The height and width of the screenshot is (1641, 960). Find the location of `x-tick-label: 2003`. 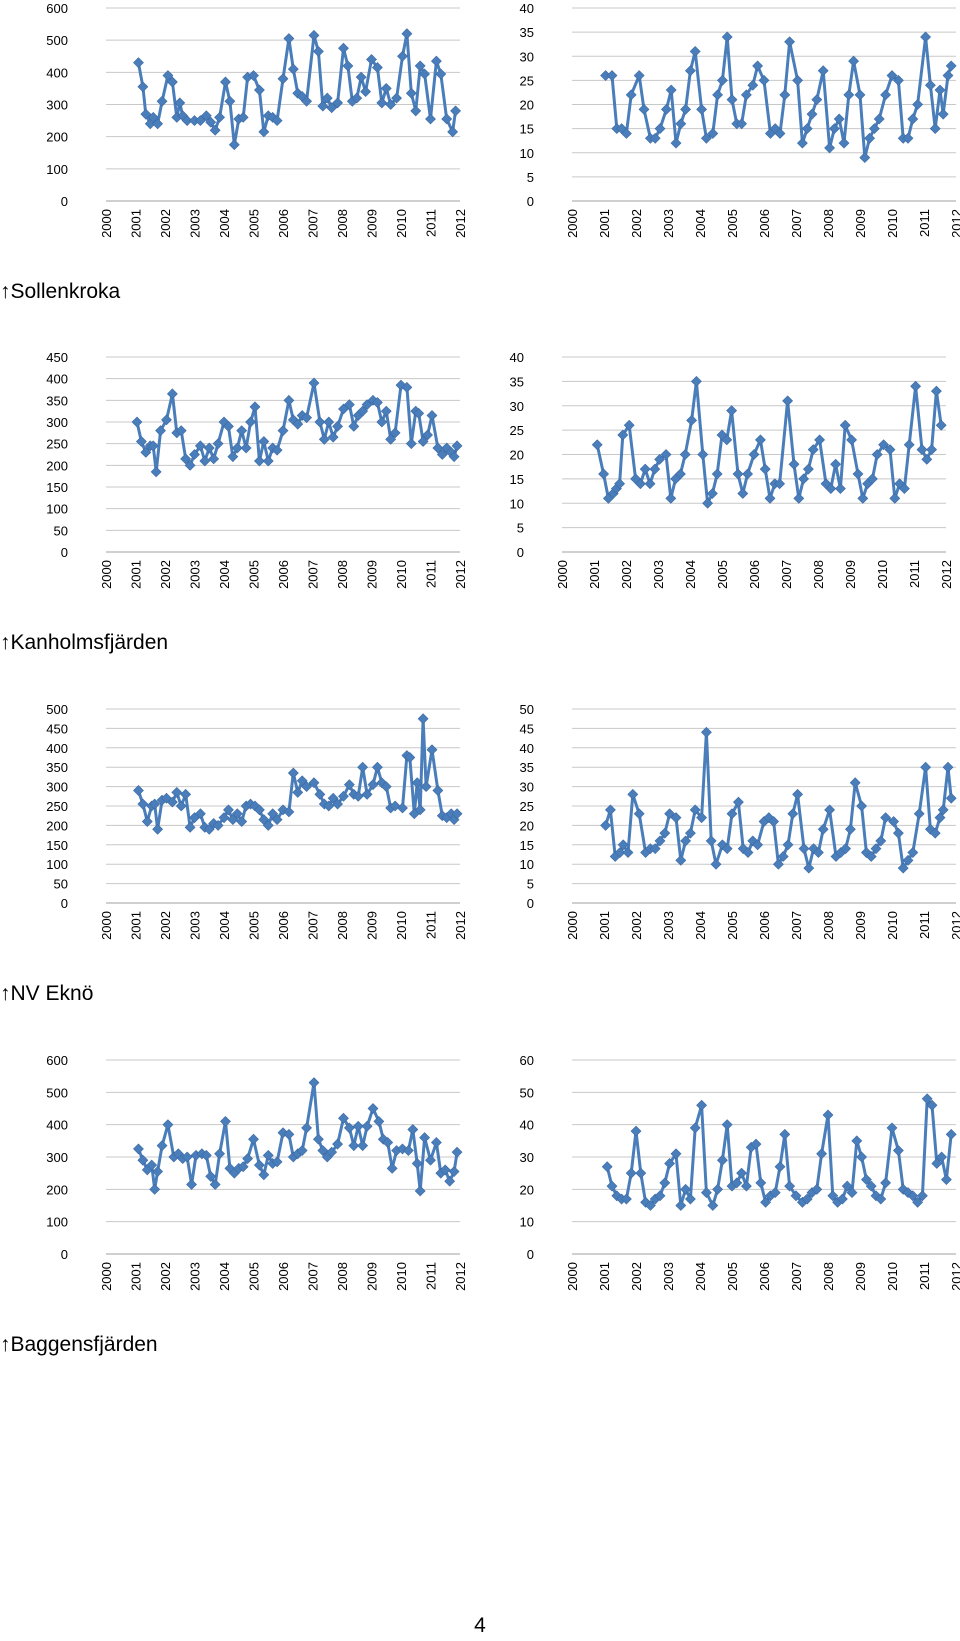

x-tick-label: 2003 is located at coordinates (668, 1276).